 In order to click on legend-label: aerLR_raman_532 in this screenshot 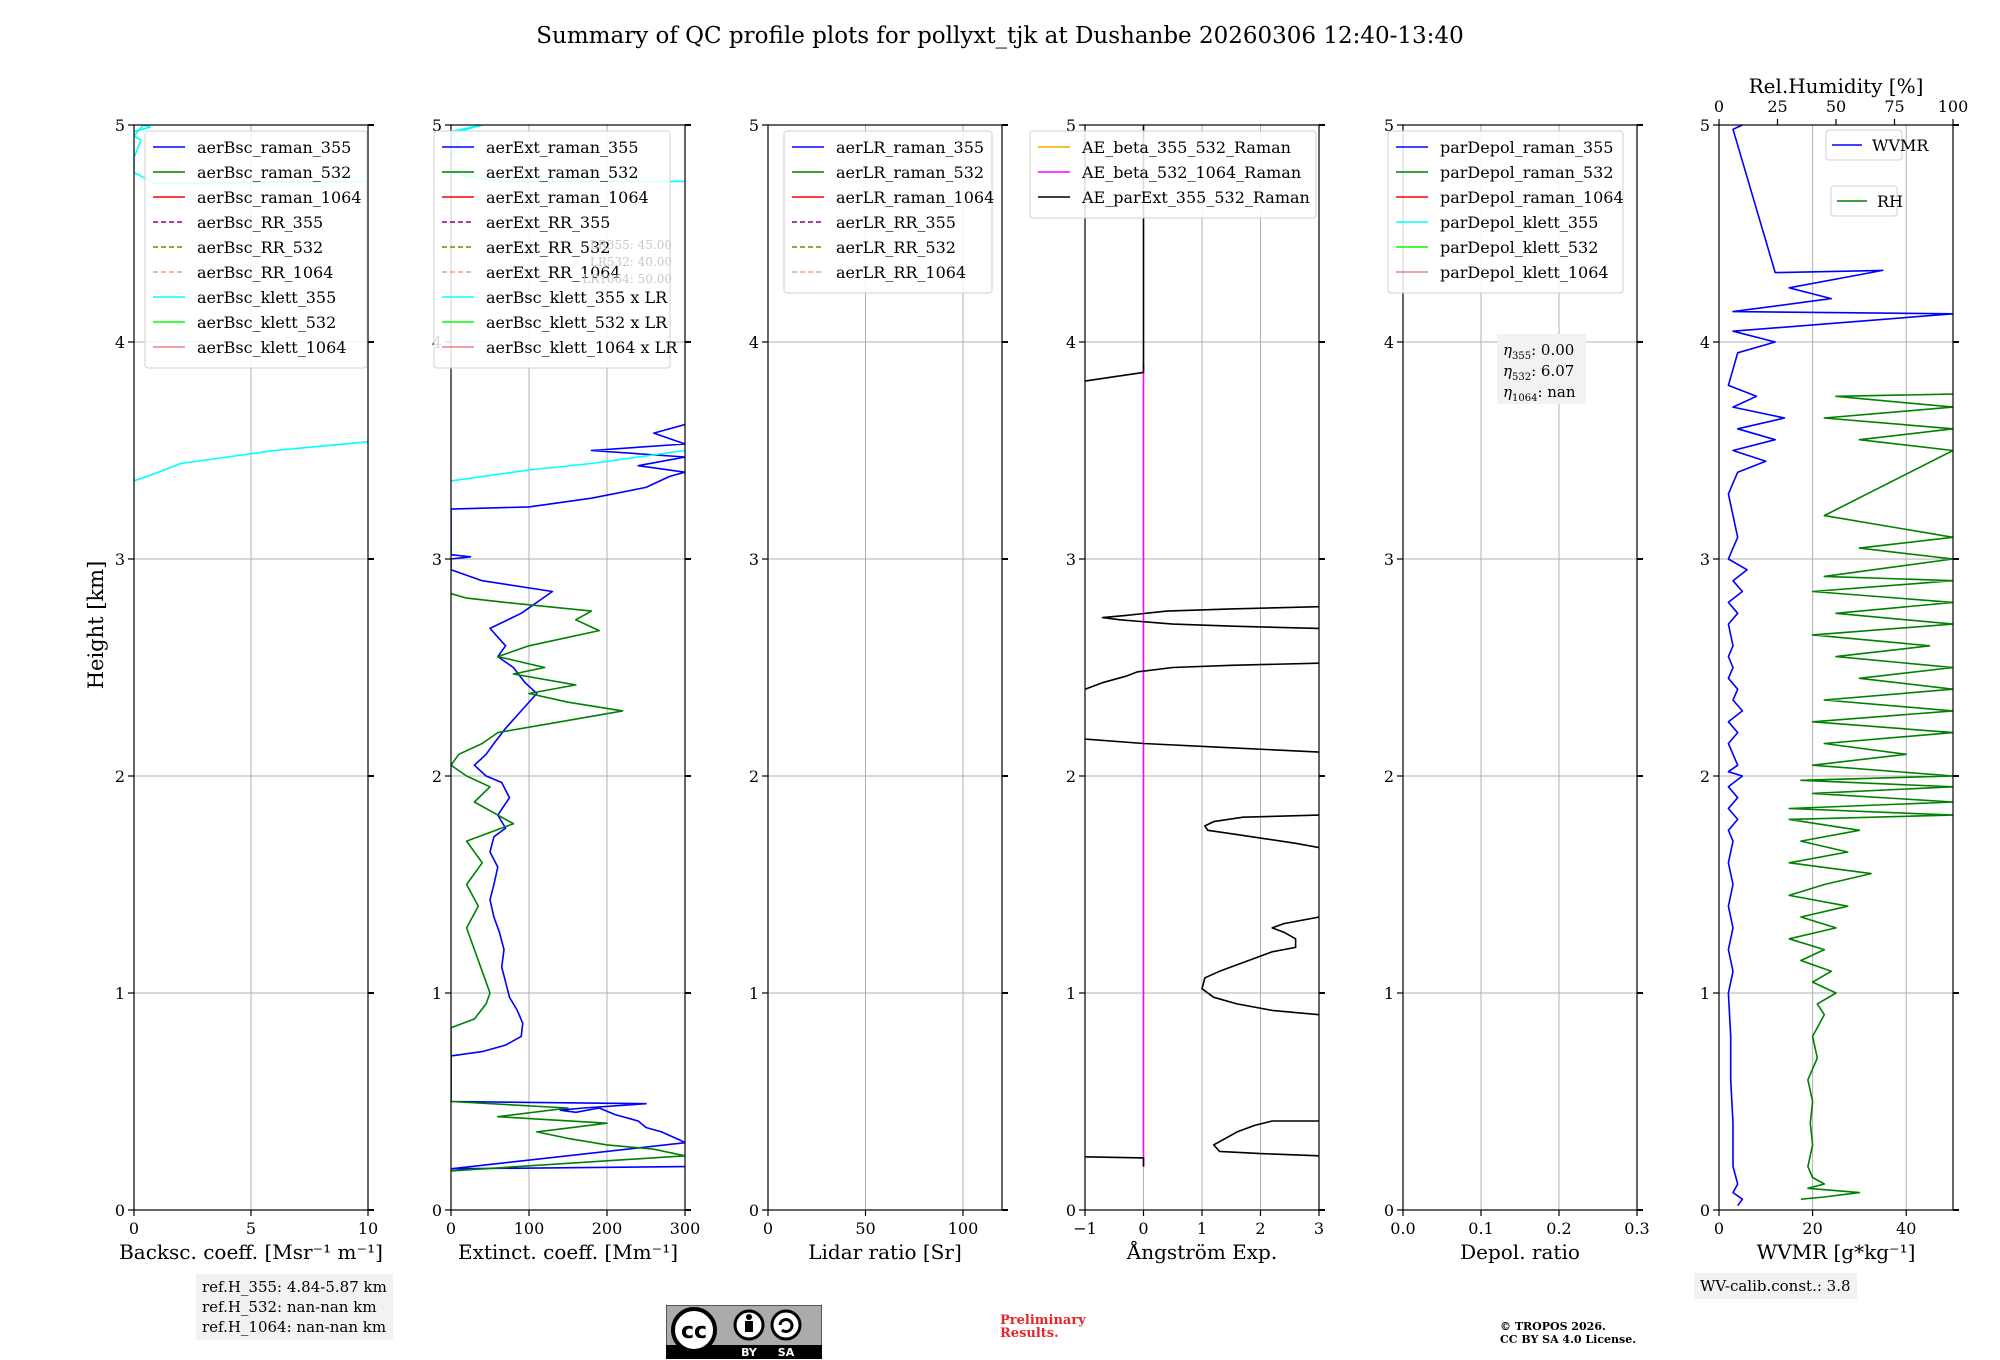, I will do `click(910, 172)`.